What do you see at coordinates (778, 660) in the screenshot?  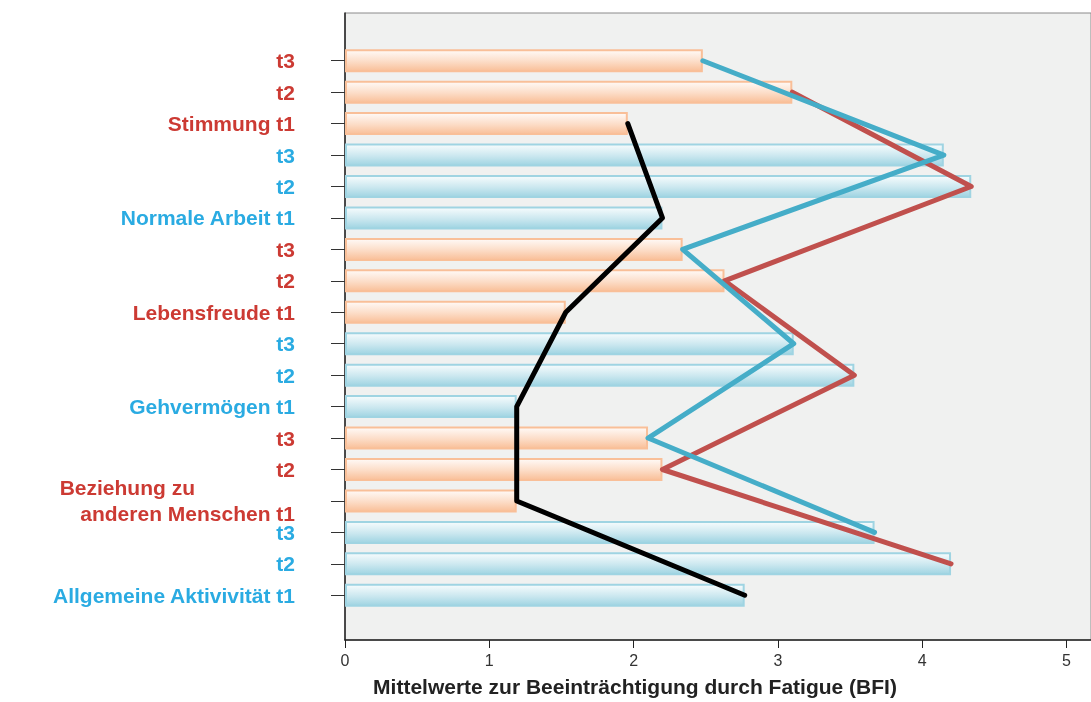 I see `x-tick-label: 3` at bounding box center [778, 660].